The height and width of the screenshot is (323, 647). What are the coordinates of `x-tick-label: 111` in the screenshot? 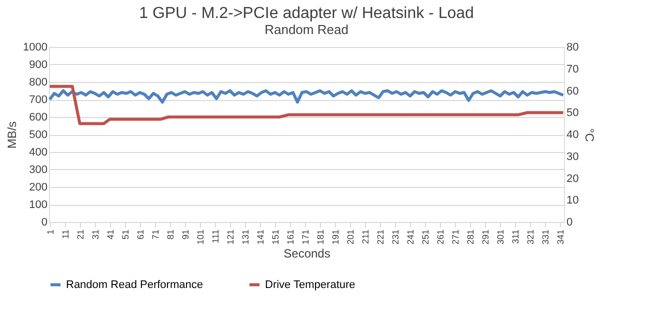 It's located at (215, 237).